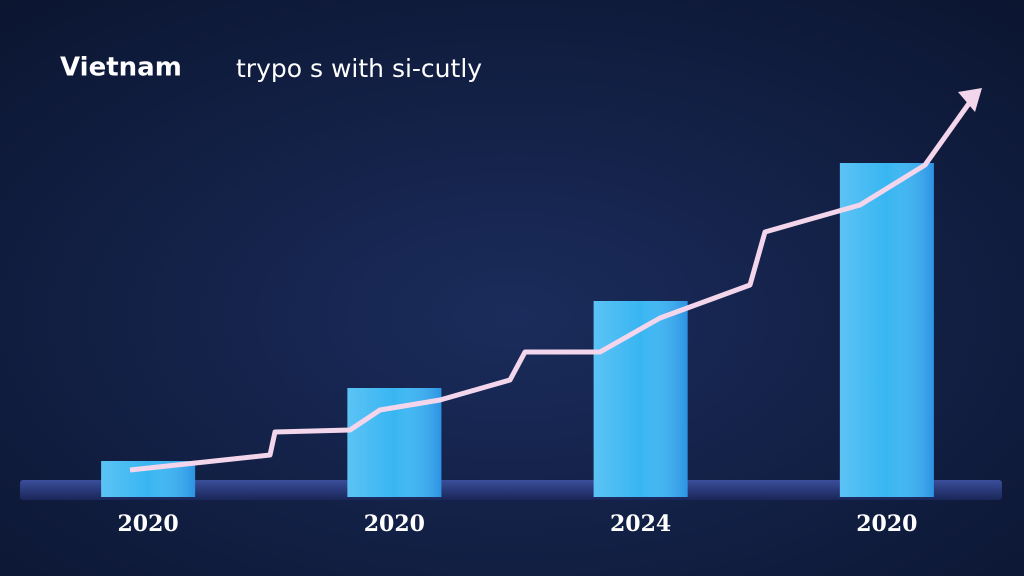 The height and width of the screenshot is (576, 1024). Describe the element at coordinates (511, 490) in the screenshot. I see `platform` at that location.